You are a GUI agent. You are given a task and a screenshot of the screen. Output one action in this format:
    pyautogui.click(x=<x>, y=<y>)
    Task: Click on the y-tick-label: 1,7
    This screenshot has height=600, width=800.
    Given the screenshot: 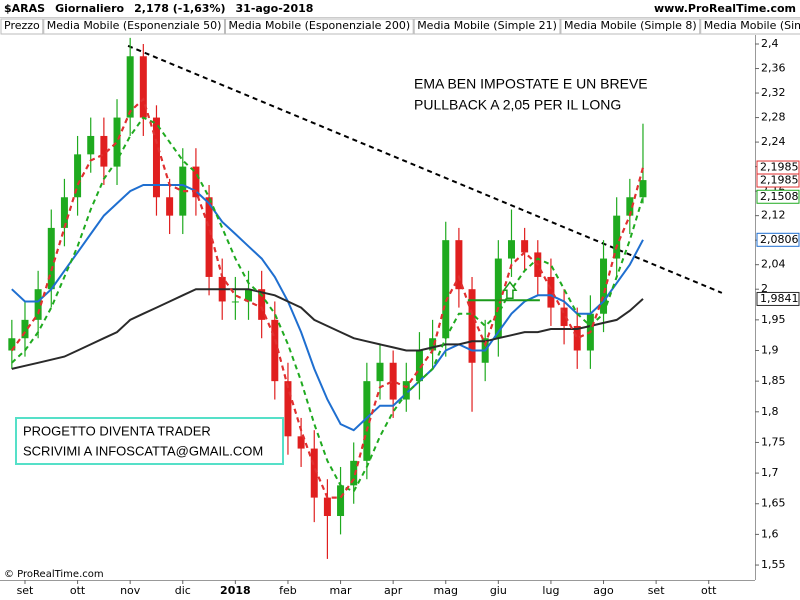 What is the action you would take?
    pyautogui.click(x=770, y=472)
    